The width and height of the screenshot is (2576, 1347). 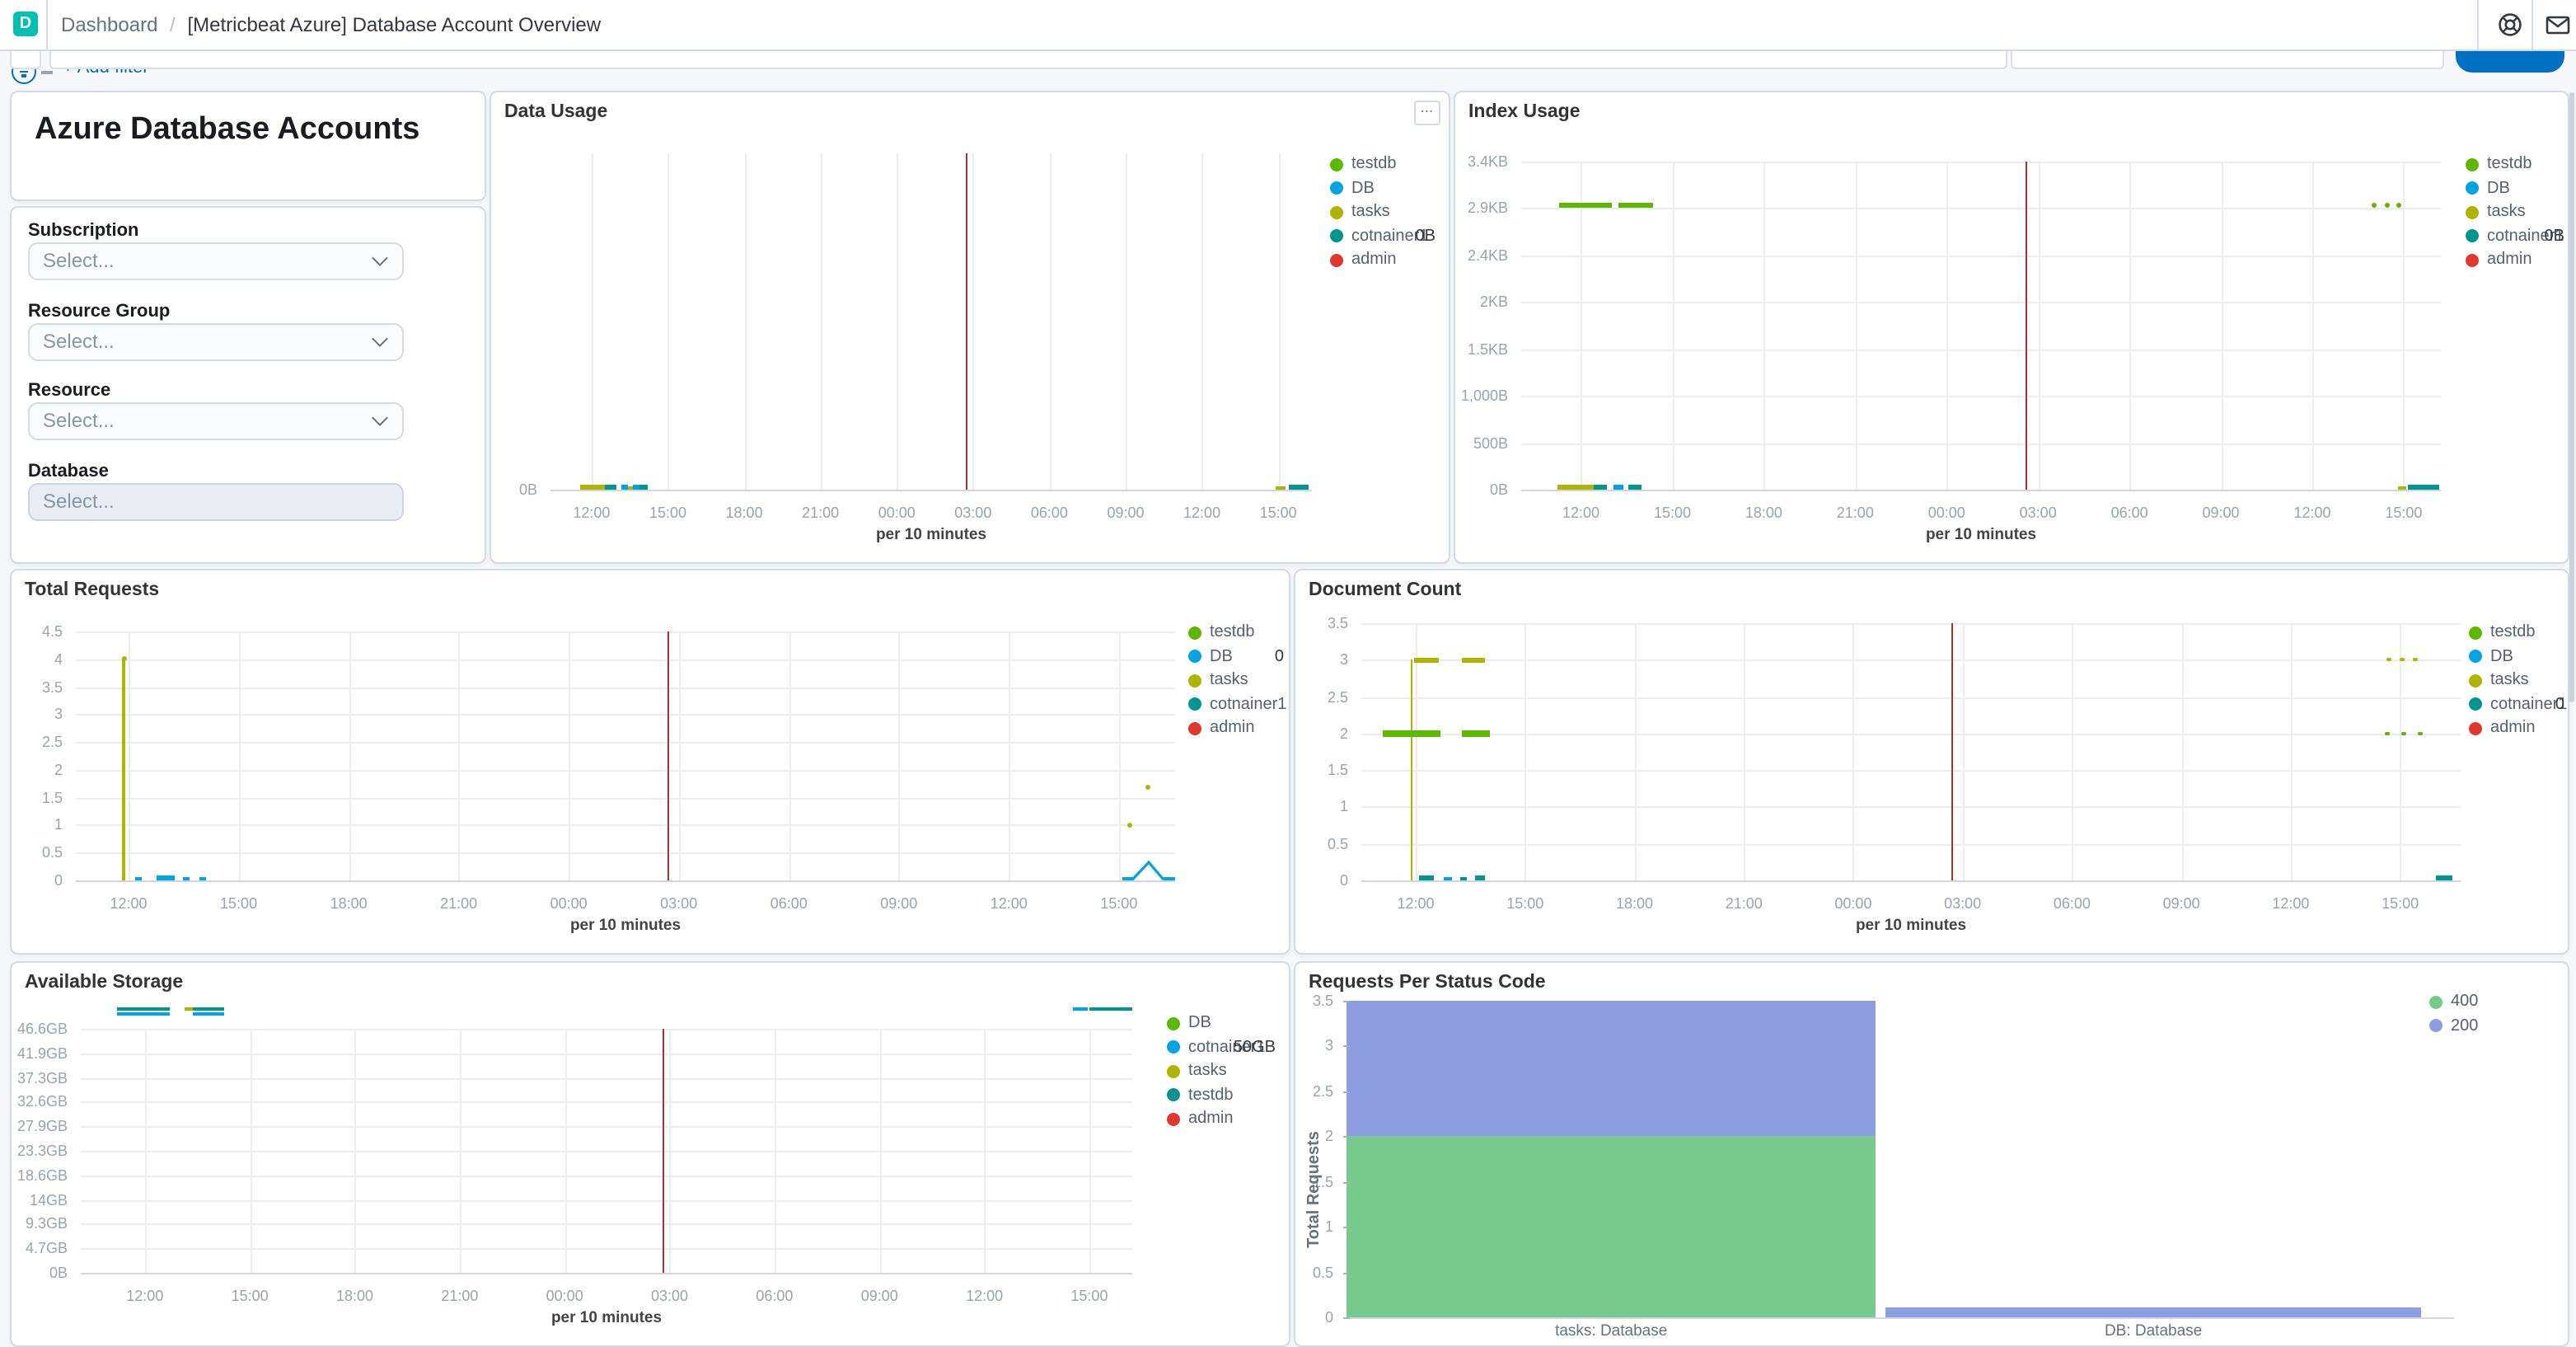 I want to click on panel-options-button: ⋯, so click(x=1427, y=113).